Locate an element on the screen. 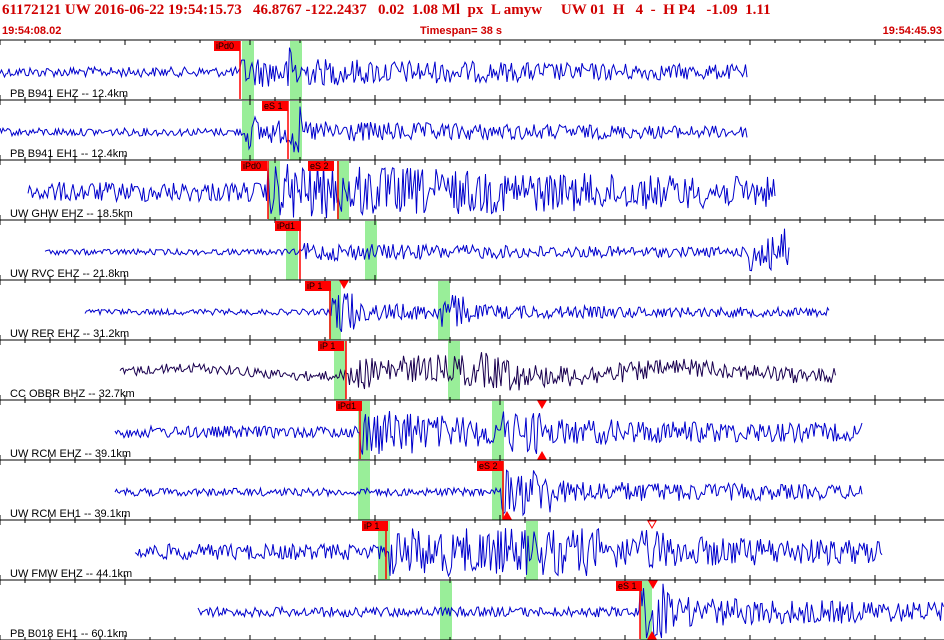  station-label: PB B941 EHZ -- 12.4km is located at coordinates (69, 94).